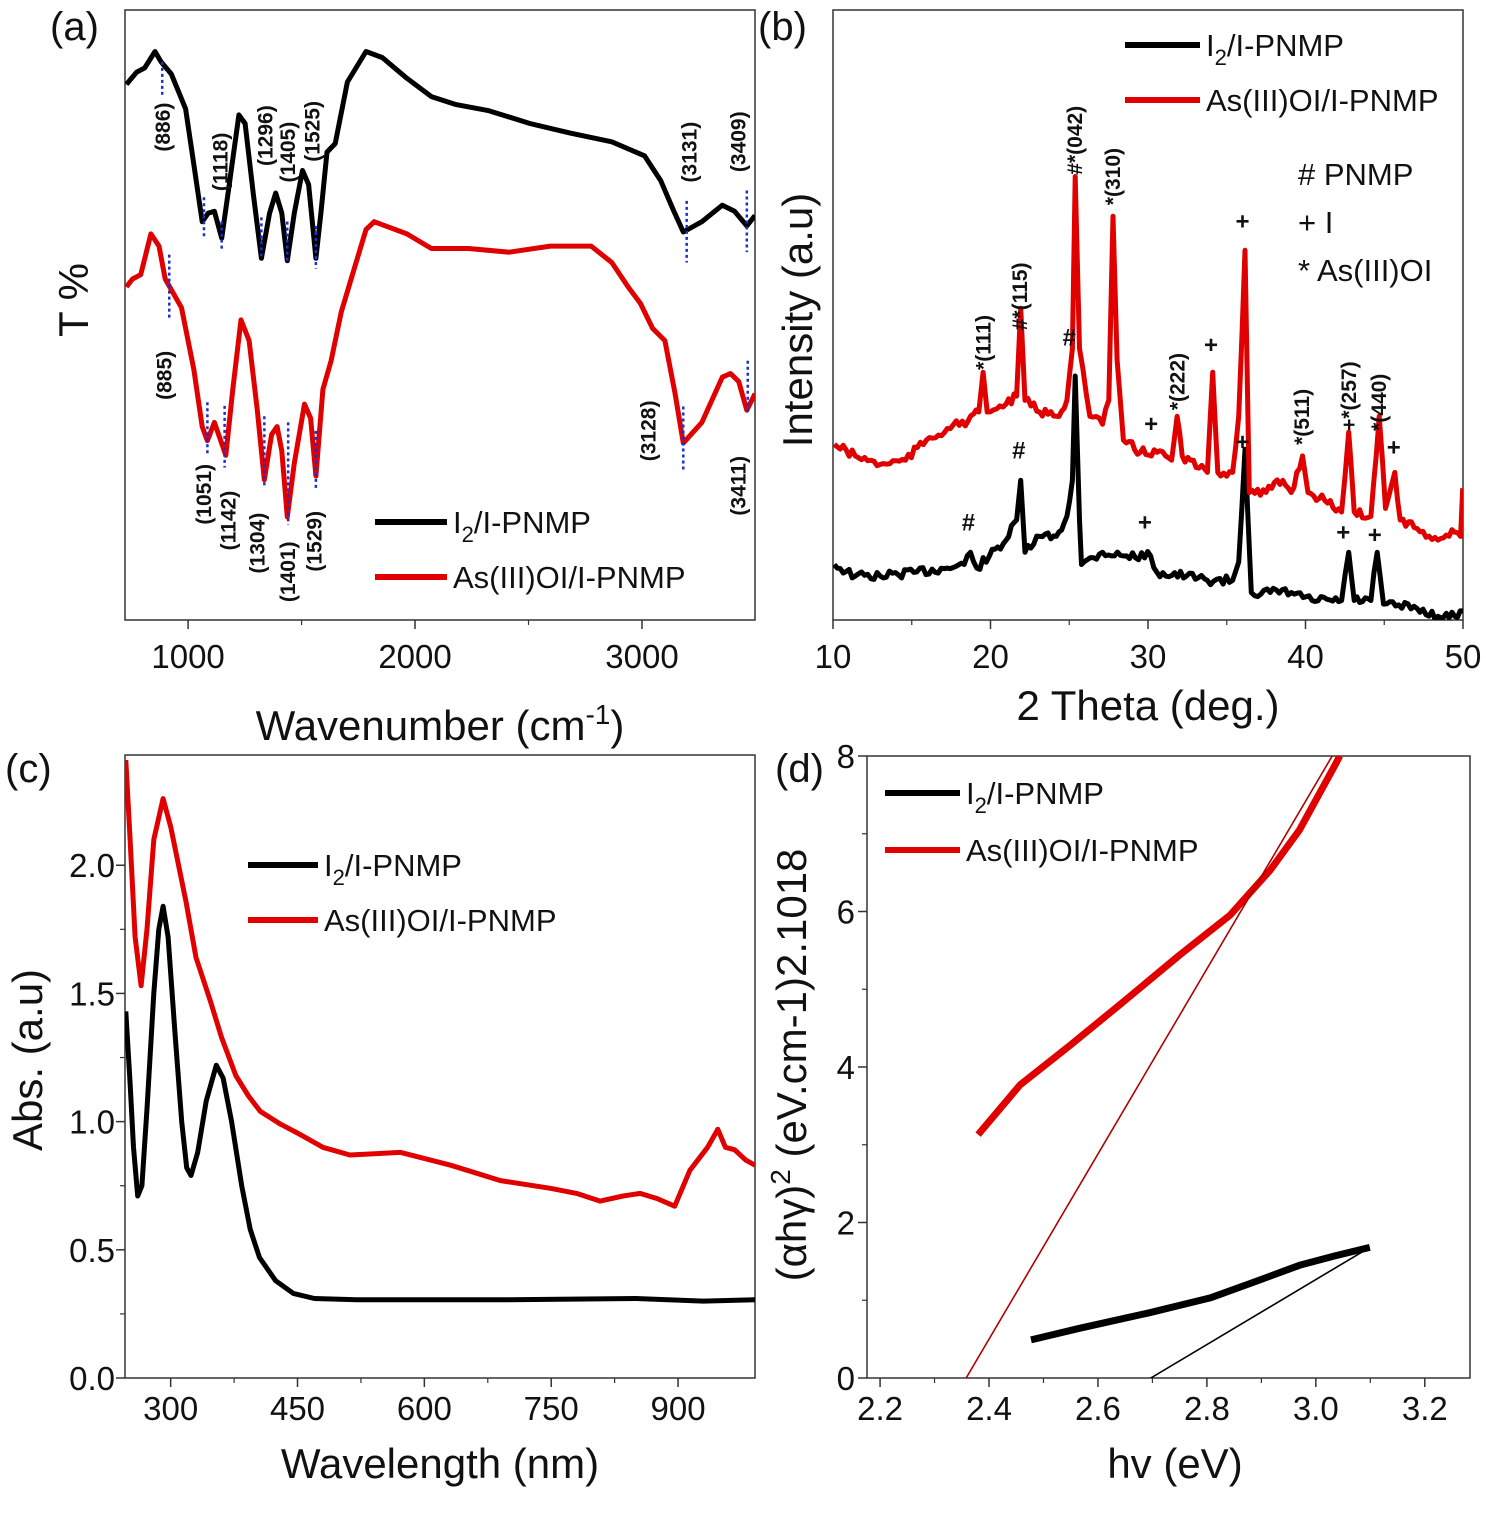 The width and height of the screenshot is (1486, 1513). I want to click on y-tick-label: 2.0, so click(92, 865).